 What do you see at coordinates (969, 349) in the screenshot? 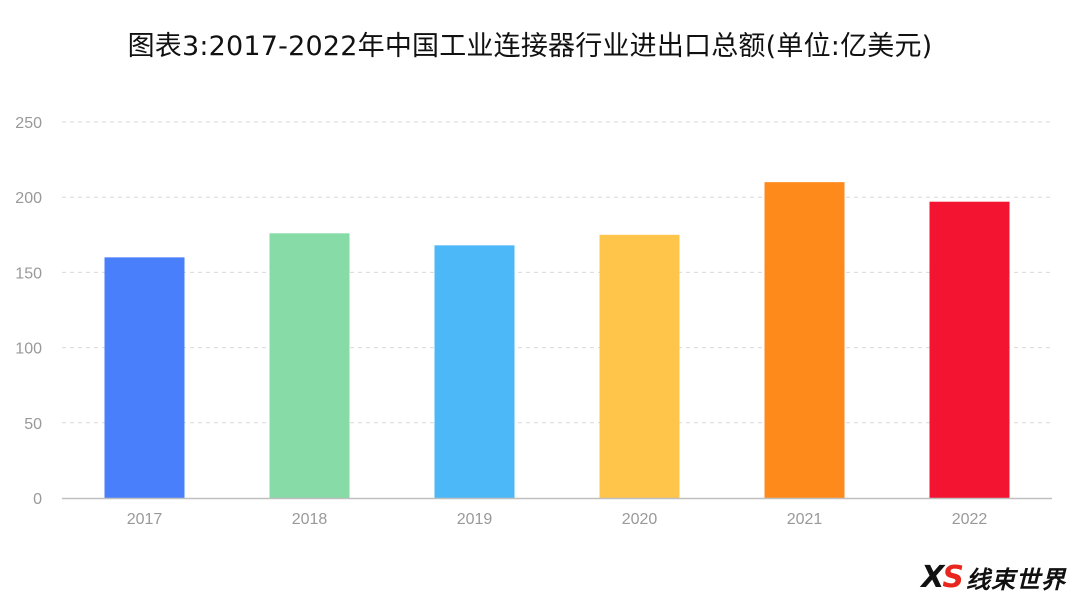
I see `bar-2022` at bounding box center [969, 349].